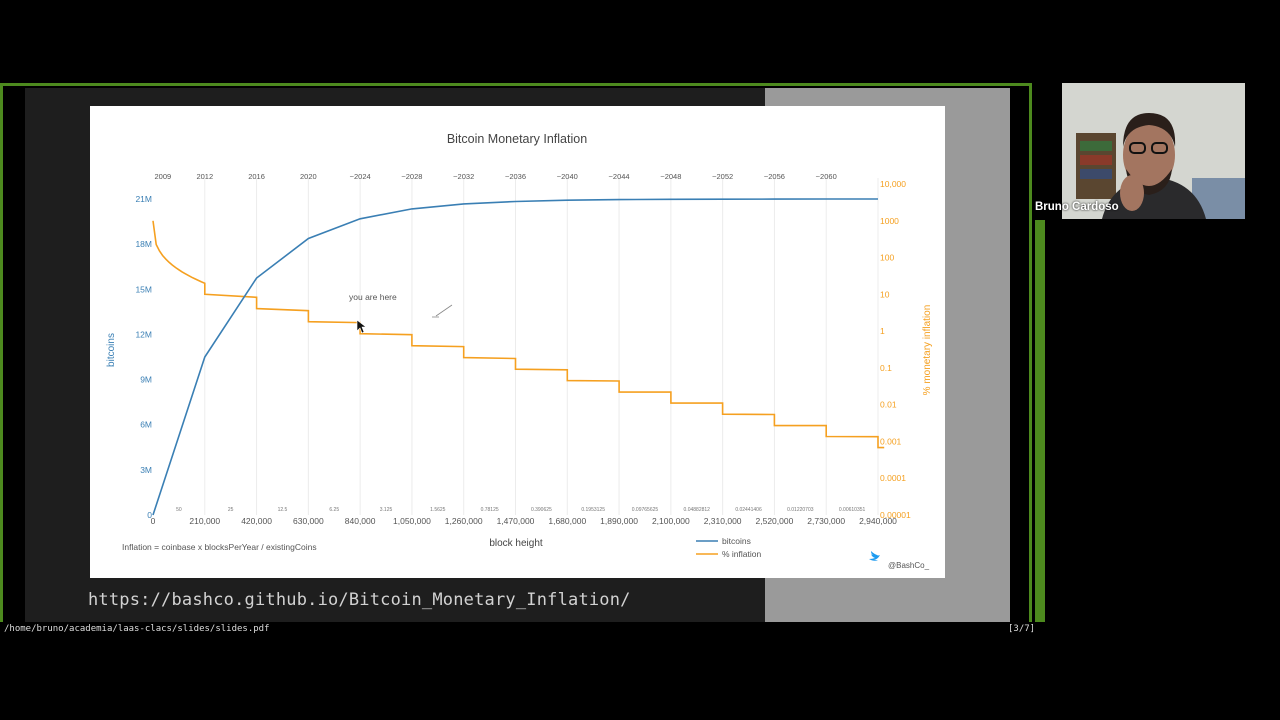 The height and width of the screenshot is (720, 1280). I want to click on x-tick-label: 1,470,000, so click(516, 521).